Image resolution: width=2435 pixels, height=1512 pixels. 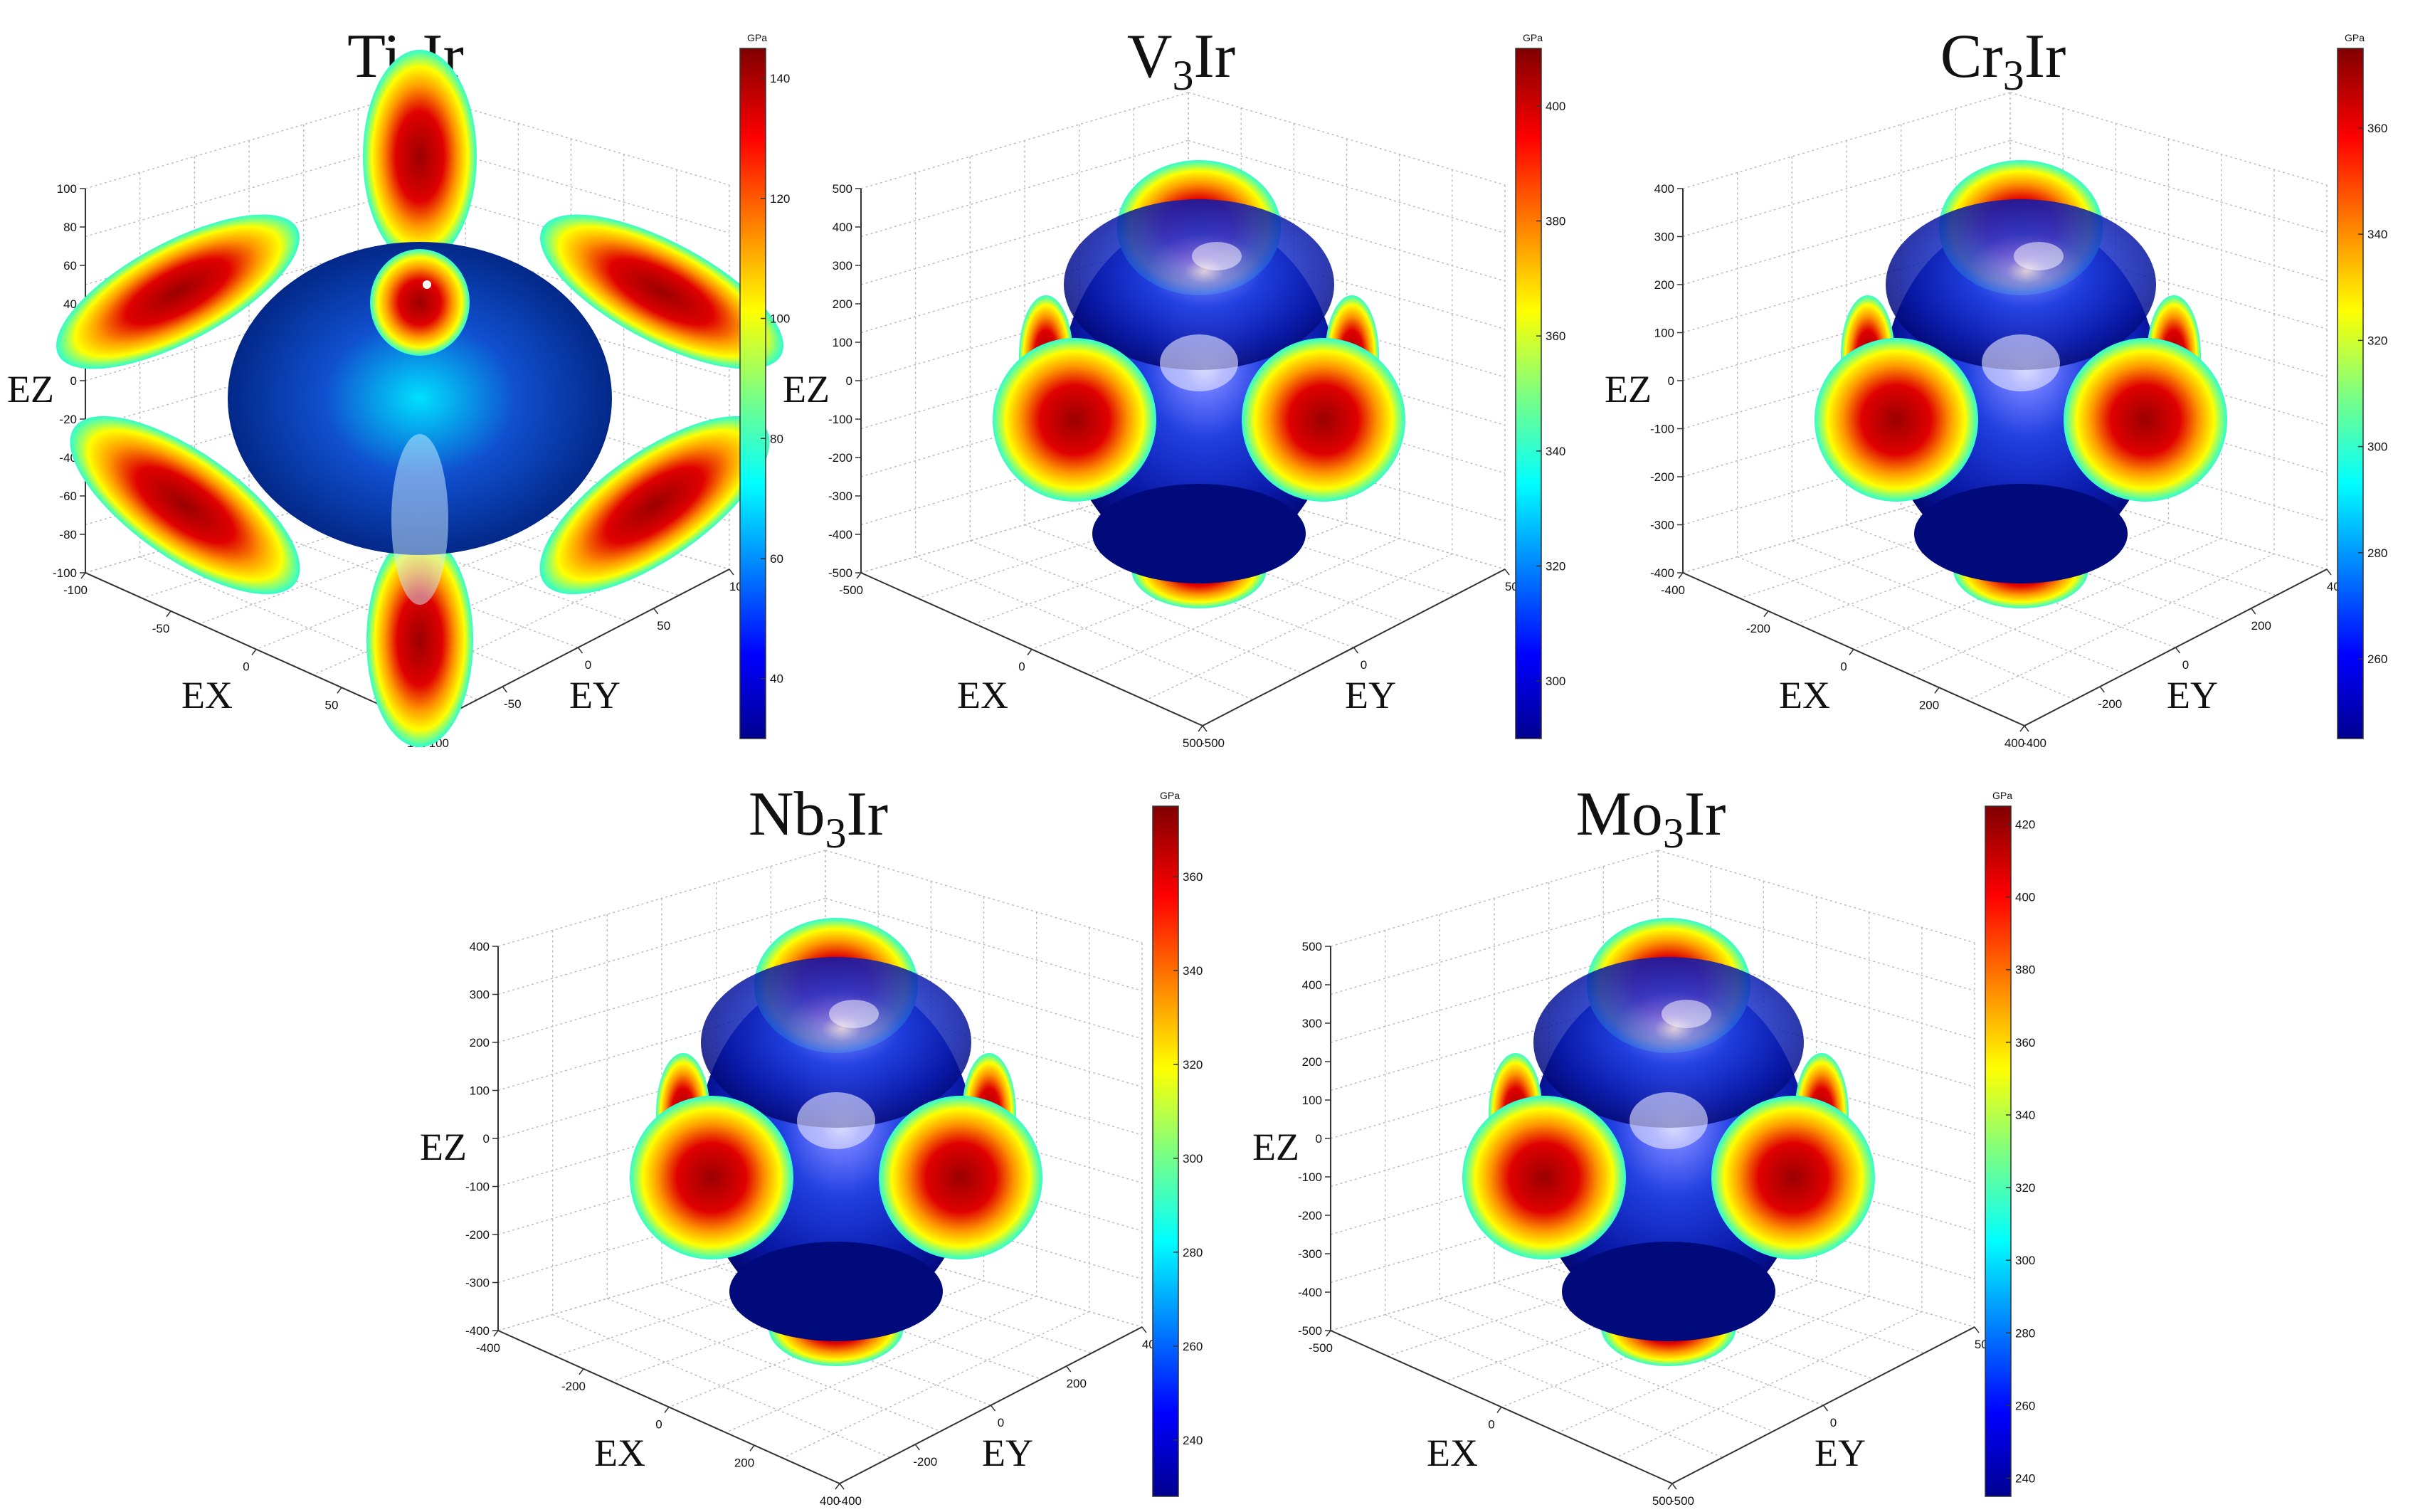 I want to click on surface, so click(x=419, y=398).